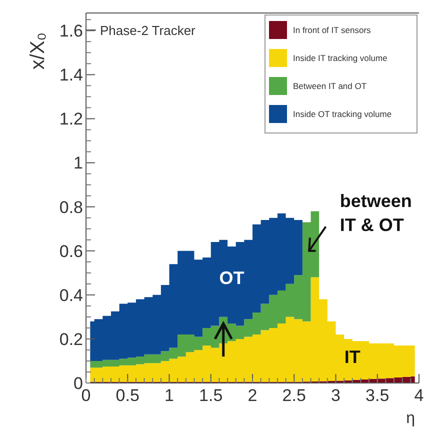 Image resolution: width=433 pixels, height=432 pixels. Describe the element at coordinates (342, 113) in the screenshot. I see `legend-label: Inside OT tracking volume` at that location.